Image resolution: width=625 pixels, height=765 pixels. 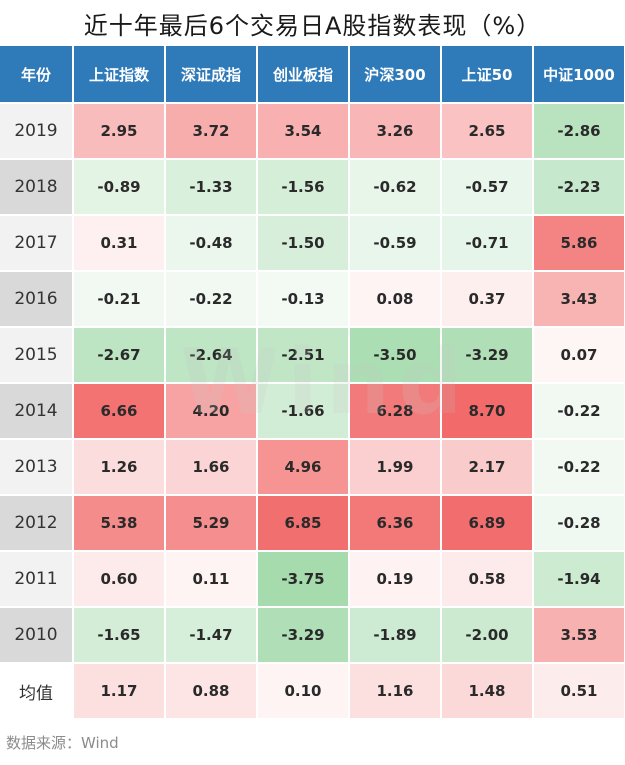 What do you see at coordinates (119, 410) in the screenshot?
I see `value-cell: 6.66` at bounding box center [119, 410].